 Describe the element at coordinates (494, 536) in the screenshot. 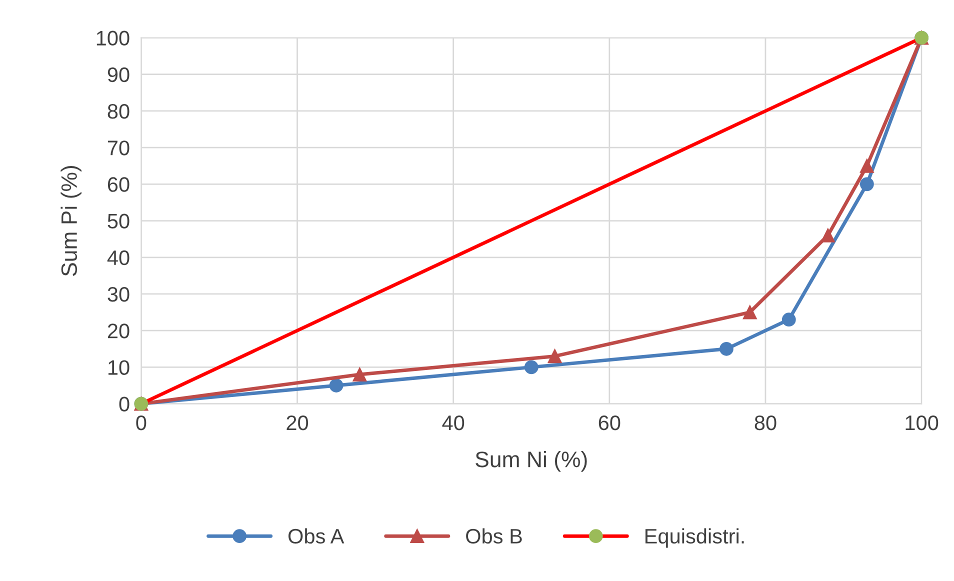

I see `legend-label: Obs B` at that location.